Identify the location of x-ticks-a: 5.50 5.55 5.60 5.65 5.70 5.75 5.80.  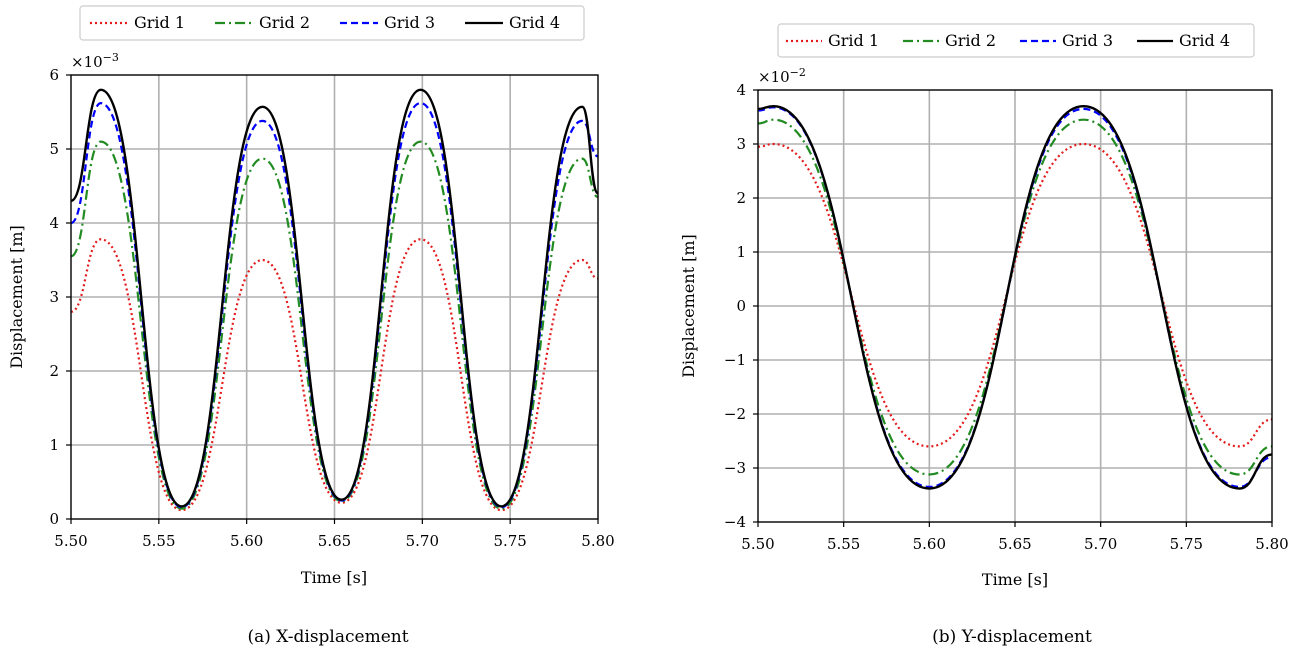
(334, 534).